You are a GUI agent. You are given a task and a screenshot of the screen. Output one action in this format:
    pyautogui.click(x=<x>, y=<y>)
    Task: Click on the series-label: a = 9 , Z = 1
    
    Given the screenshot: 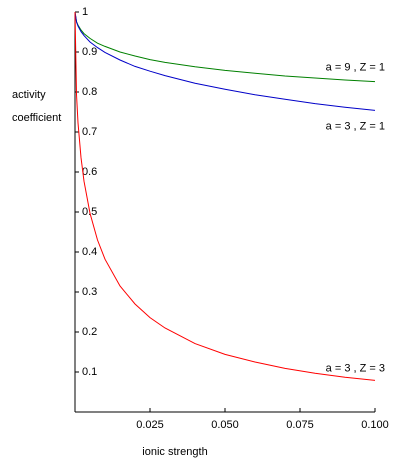 What is the action you would take?
    pyautogui.click(x=355, y=68)
    